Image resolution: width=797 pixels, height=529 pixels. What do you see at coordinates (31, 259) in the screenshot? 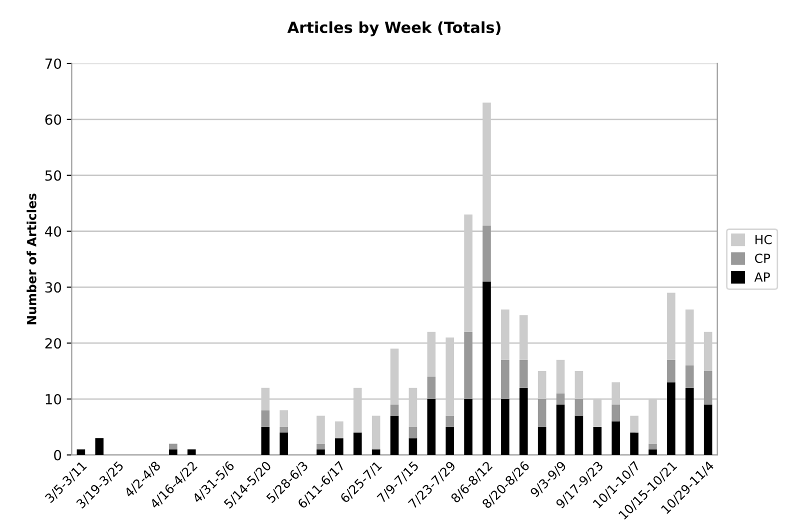
I see `y-axis-title: Number of Articles` at bounding box center [31, 259].